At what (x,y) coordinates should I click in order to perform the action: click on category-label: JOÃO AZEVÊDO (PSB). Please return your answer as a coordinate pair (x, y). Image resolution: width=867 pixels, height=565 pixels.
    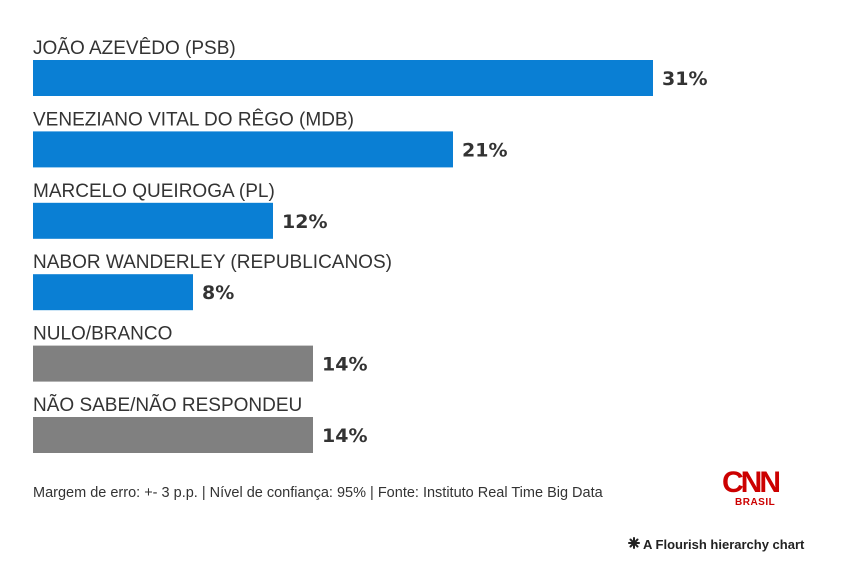
    Looking at the image, I should click on (134, 48).